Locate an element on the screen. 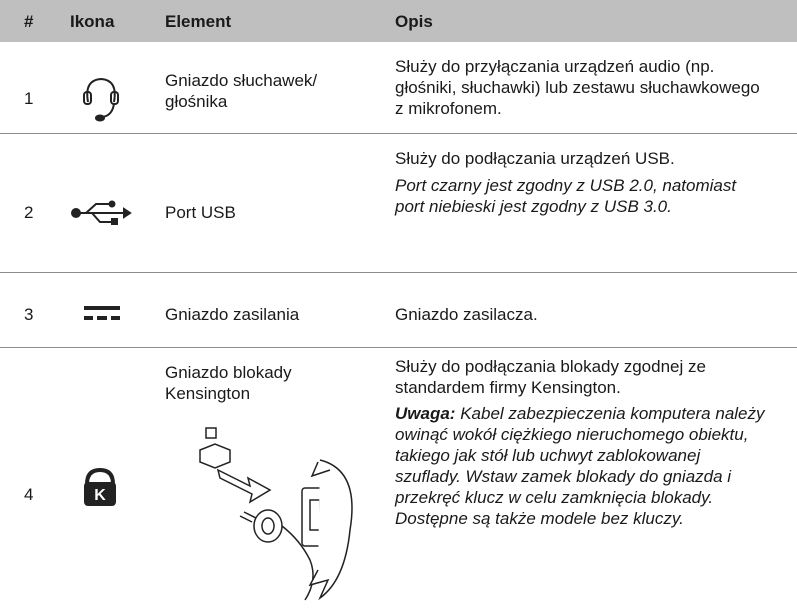 Image resolution: width=797 pixels, height=610 pixels. power-icon is located at coordinates (102, 313).